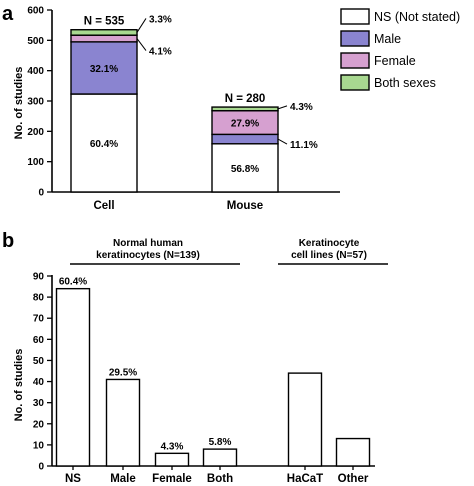 This screenshot has width=474, height=486. What do you see at coordinates (245, 206) in the screenshot?
I see `x-category-label-mouse: Mouse` at bounding box center [245, 206].